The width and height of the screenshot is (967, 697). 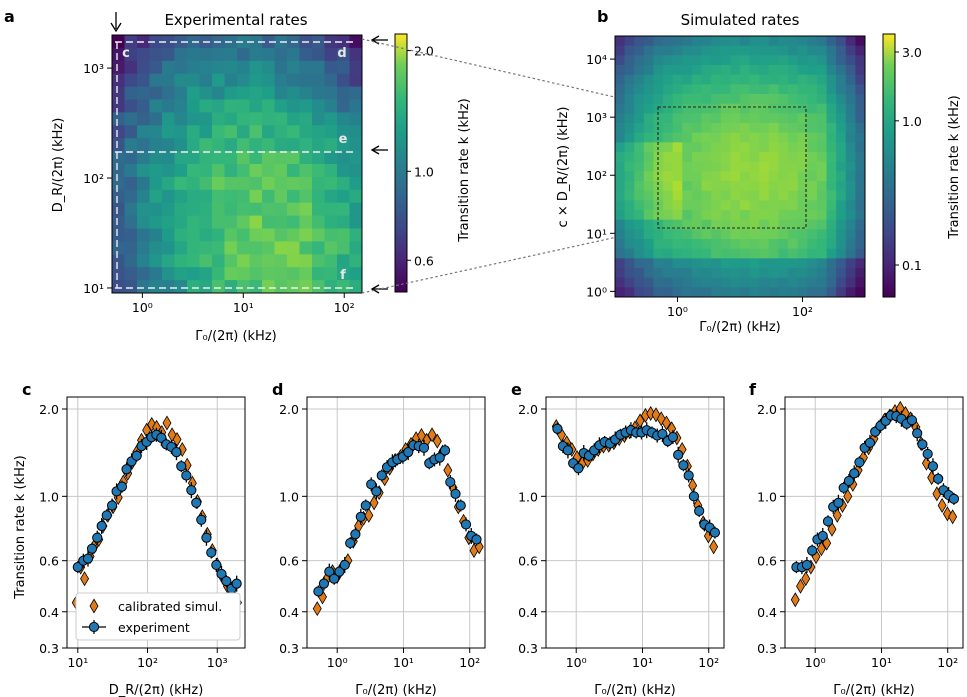 I want to click on ytick-label: 0.6, so click(x=49, y=561).